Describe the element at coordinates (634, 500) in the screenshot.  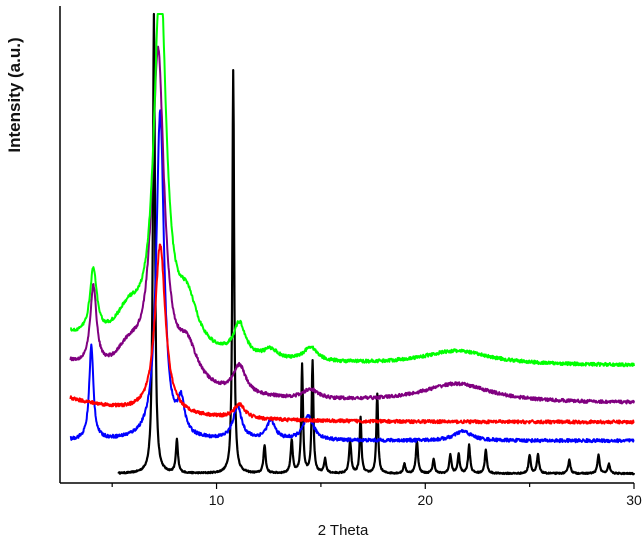
I see `x-tick-label: 30` at that location.